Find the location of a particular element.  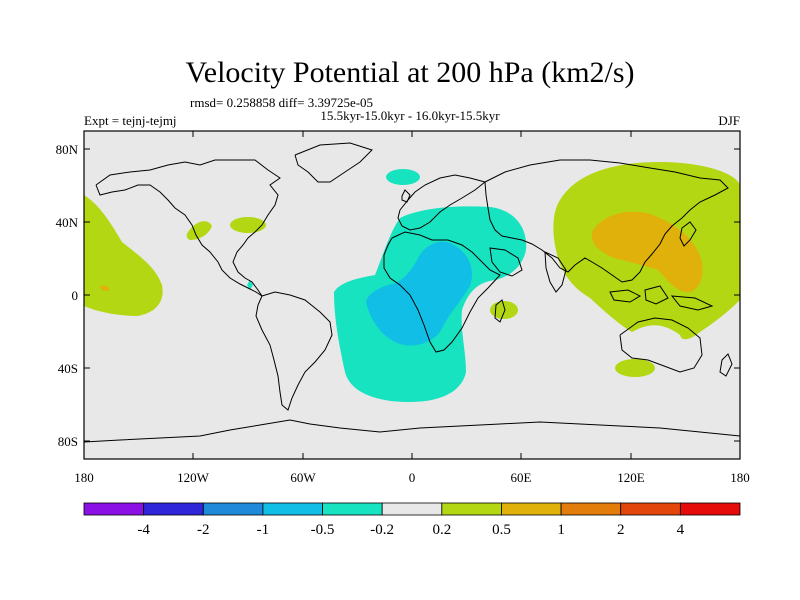

north-america-positive-spot is located at coordinates (199, 230).